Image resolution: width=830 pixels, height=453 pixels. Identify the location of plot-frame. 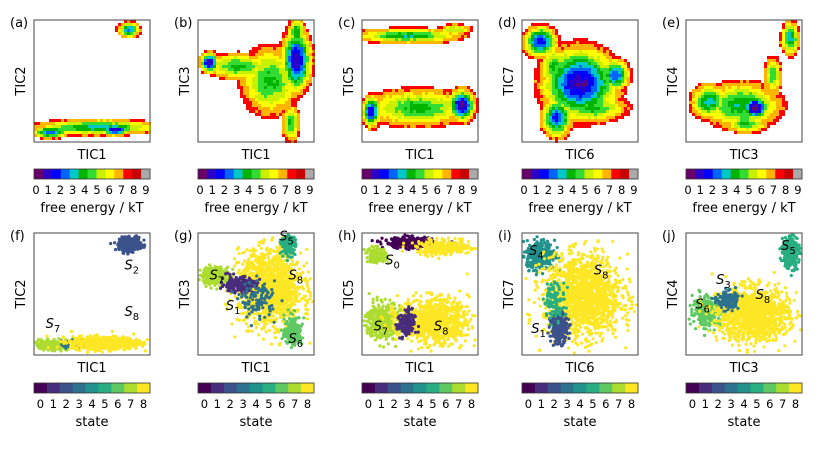
(256, 81).